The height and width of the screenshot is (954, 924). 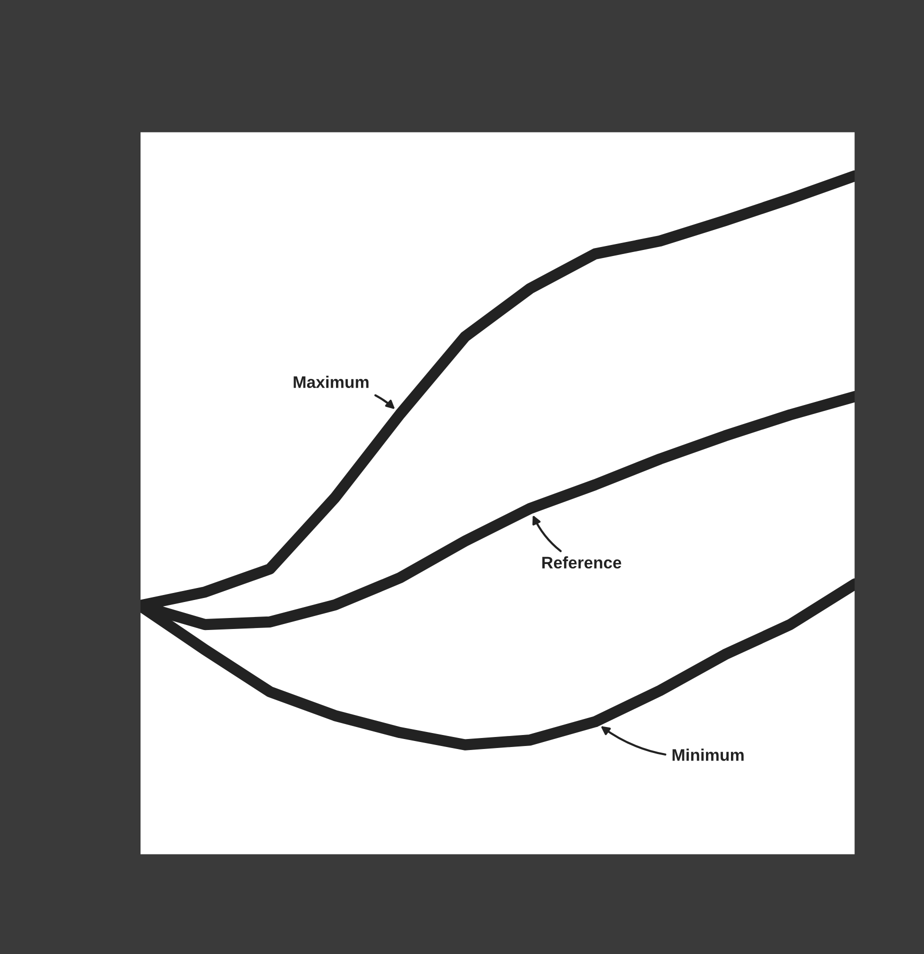 What do you see at coordinates (582, 562) in the screenshot?
I see `legend-label: Reference` at bounding box center [582, 562].